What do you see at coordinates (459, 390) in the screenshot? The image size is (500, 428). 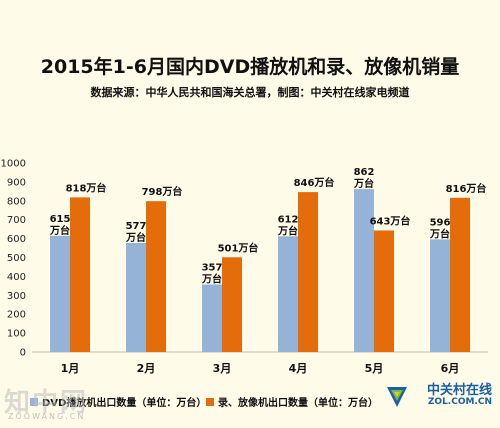 I see `watermark-right-cn: 中关村在线` at bounding box center [459, 390].